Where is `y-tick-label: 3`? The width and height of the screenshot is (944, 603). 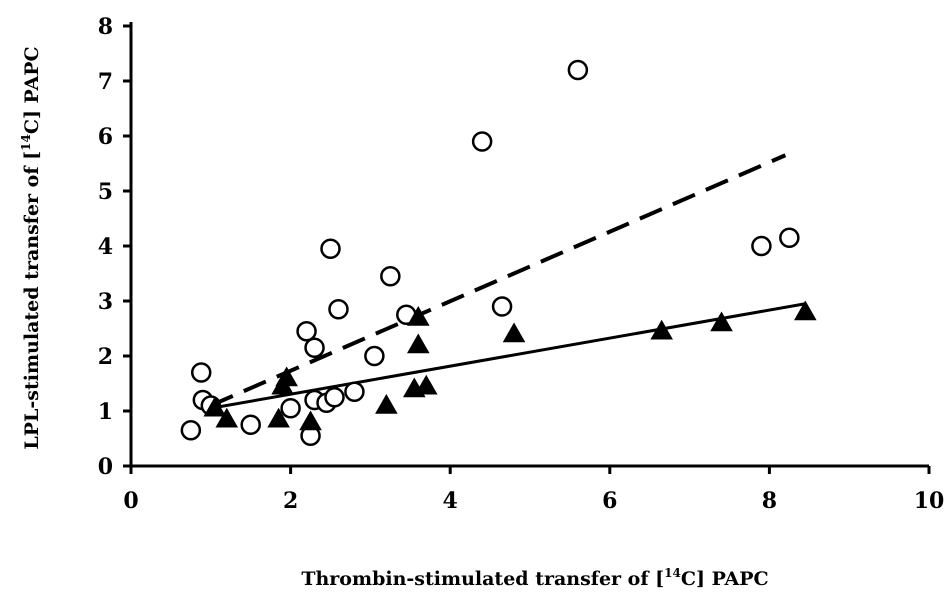
y-tick-label: 3 is located at coordinates (105, 302).